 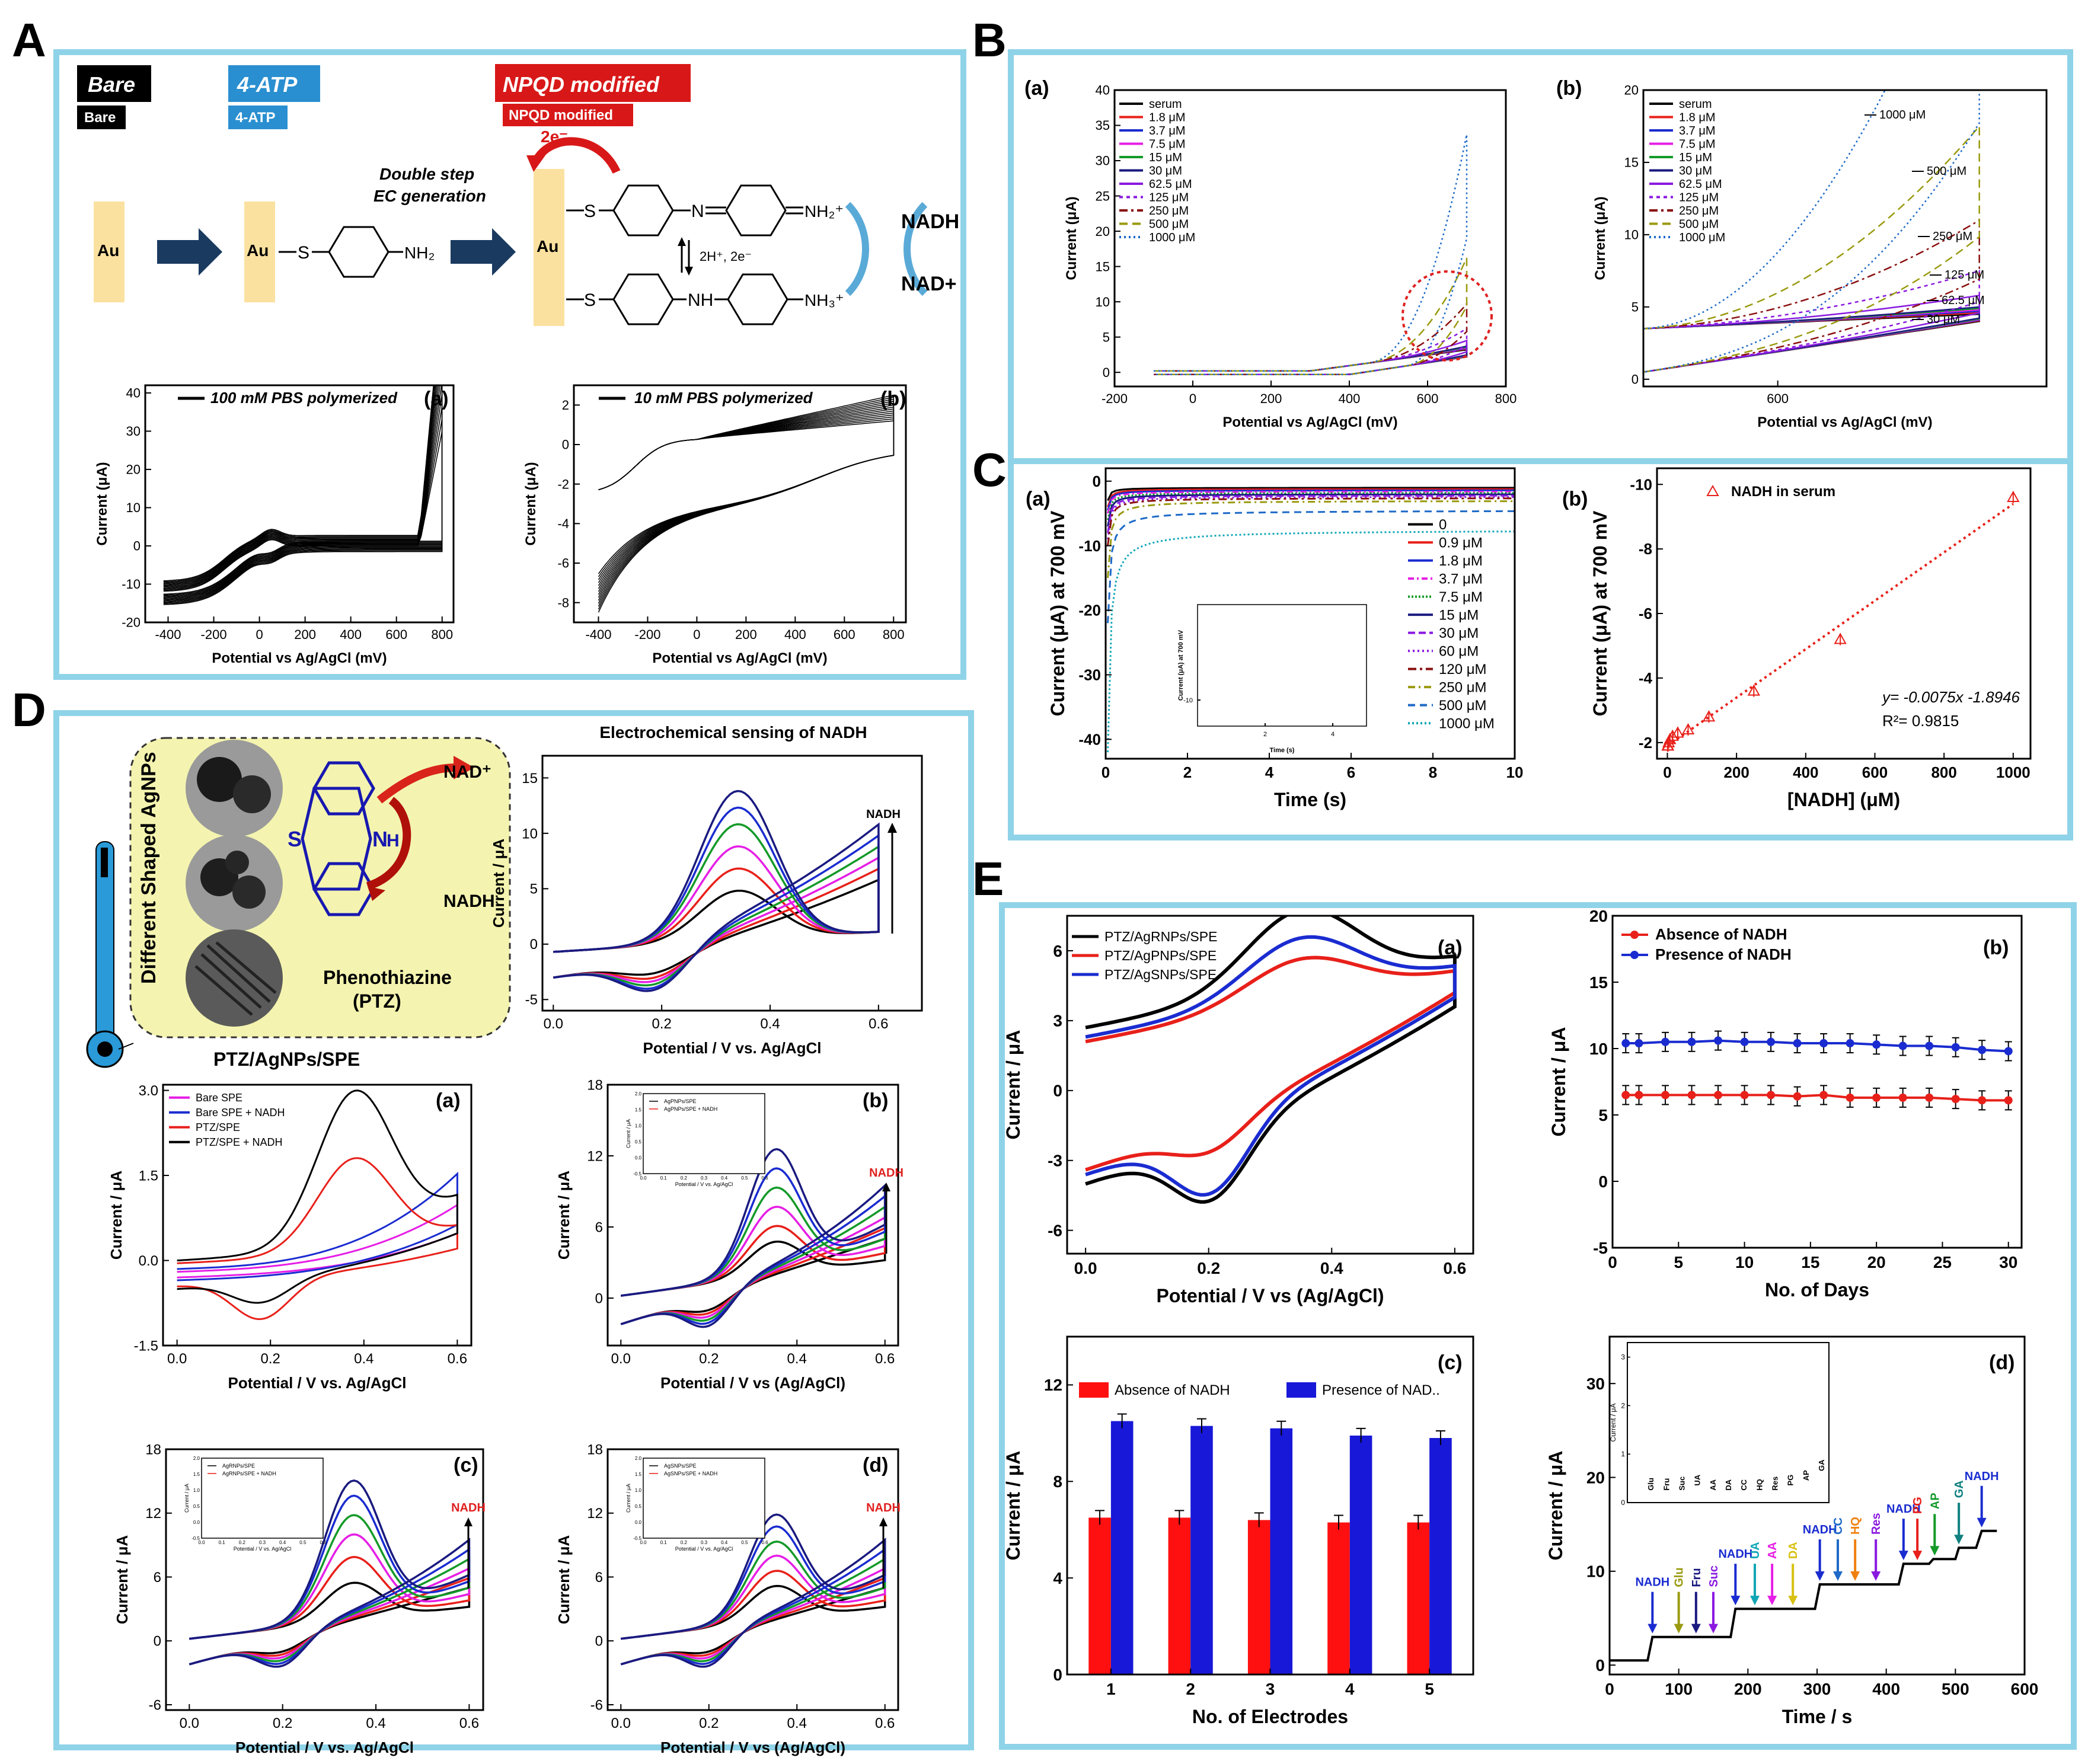 I want to click on badge-npqd-label: NPQD modified, so click(x=581, y=85).